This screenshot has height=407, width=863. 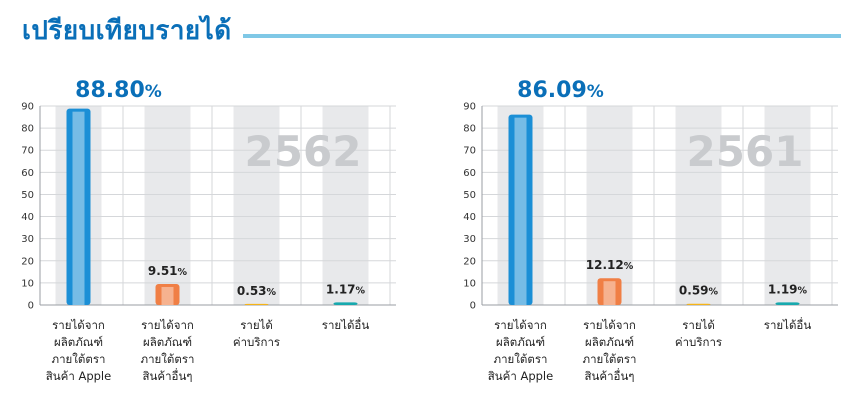 What do you see at coordinates (127, 31) in the screenshot?
I see `page-title: เปรียบเทียบรายได้` at bounding box center [127, 31].